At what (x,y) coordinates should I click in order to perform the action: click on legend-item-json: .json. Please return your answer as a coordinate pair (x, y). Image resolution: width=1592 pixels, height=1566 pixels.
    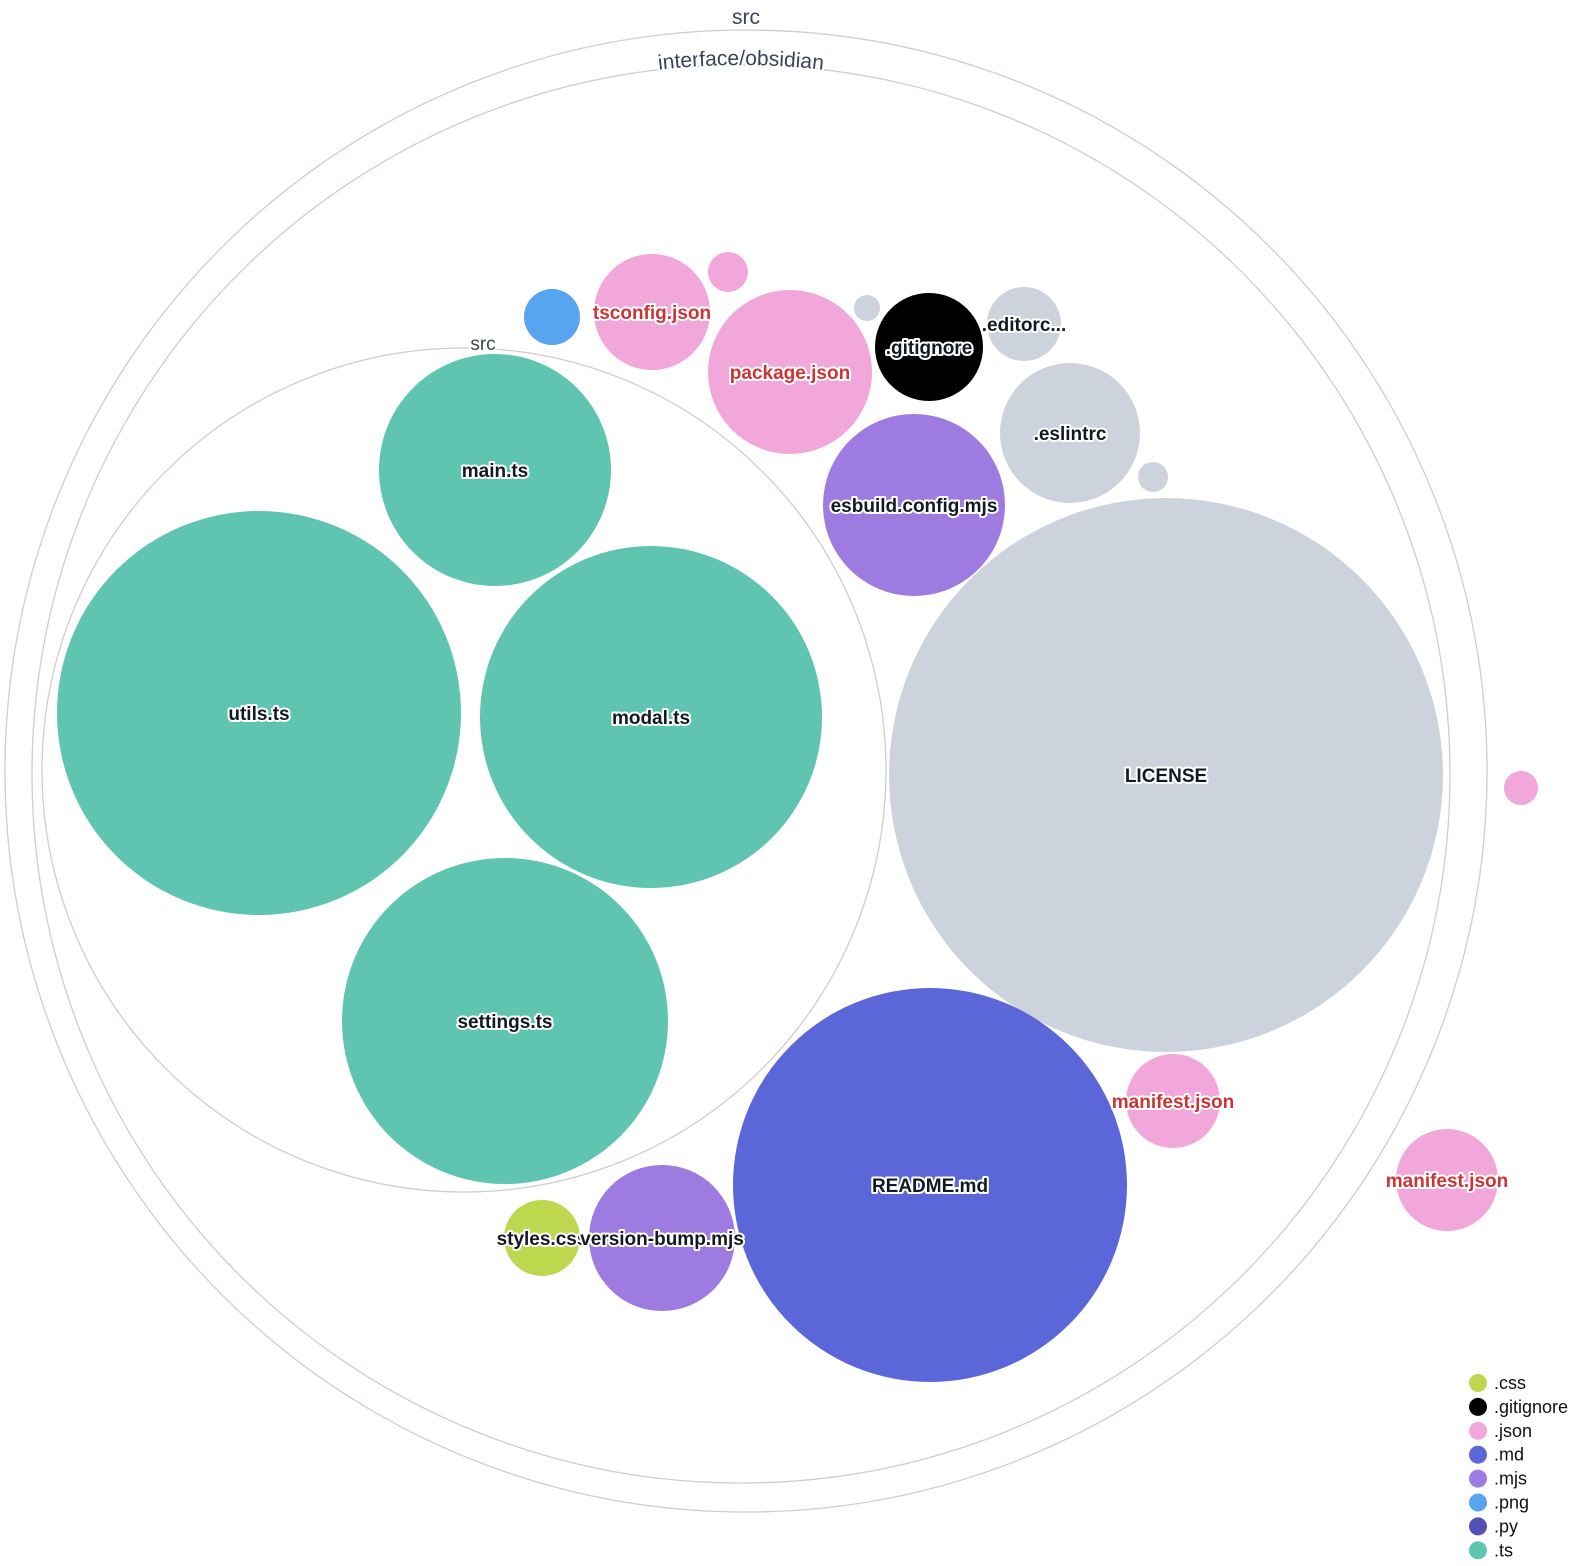
    Looking at the image, I should click on (1500, 1431).